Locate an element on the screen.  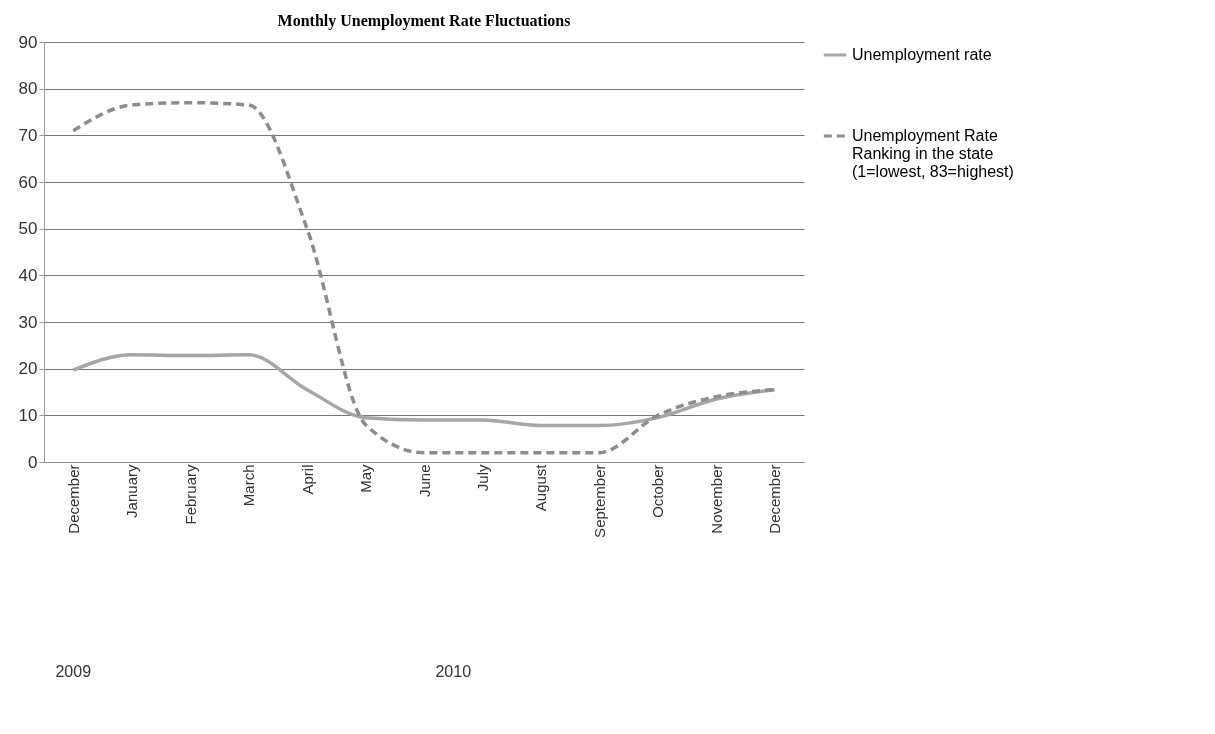
x-tick-label: July is located at coordinates (482, 478).